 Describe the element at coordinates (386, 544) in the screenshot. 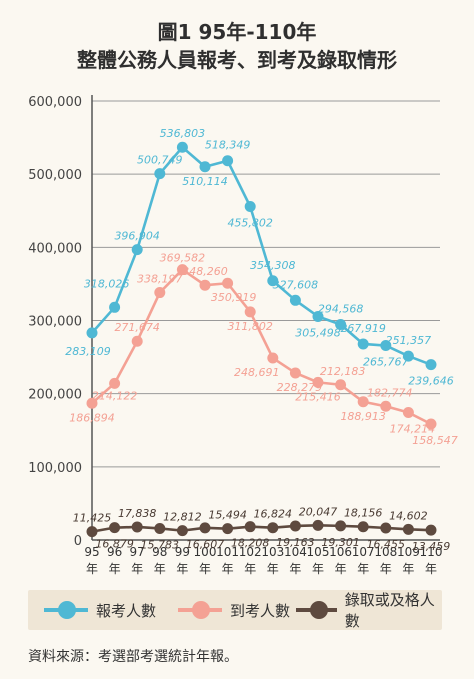

I see `data-label-admitted: 16,455` at that location.